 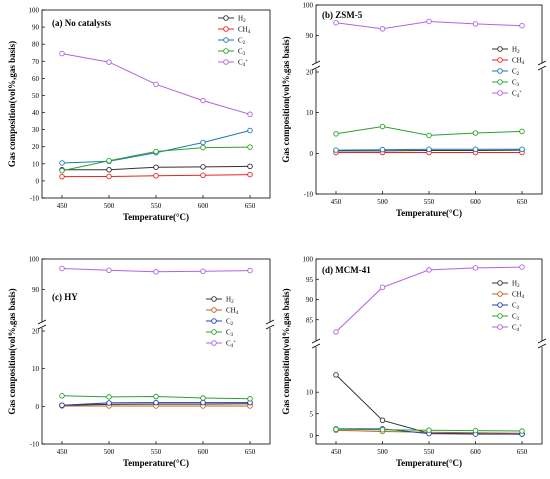 I want to click on y-tick-label: 30, so click(x=36, y=130).